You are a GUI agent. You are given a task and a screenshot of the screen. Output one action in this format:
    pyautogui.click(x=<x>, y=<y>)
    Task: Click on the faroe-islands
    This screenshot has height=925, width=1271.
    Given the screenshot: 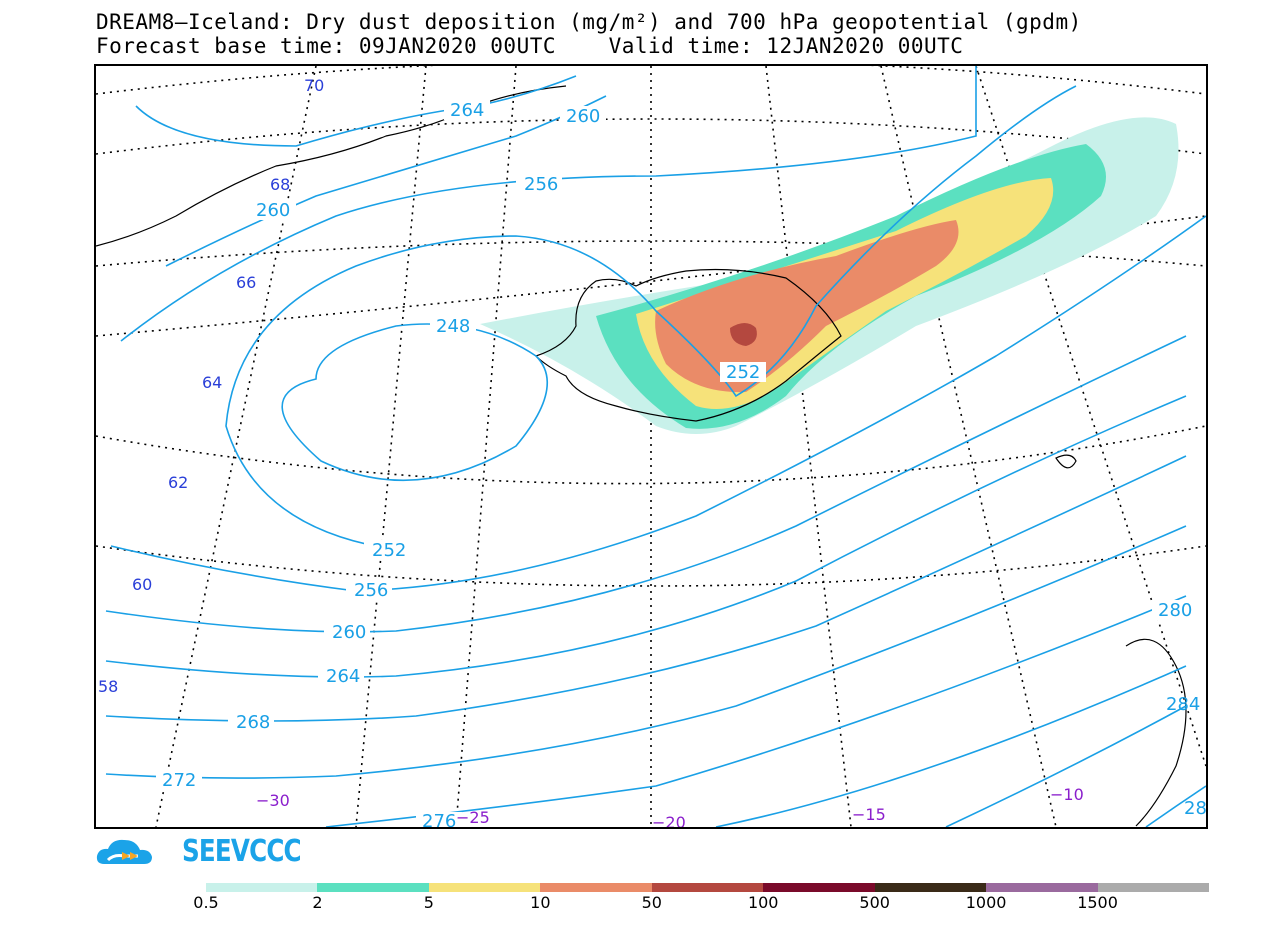 What is the action you would take?
    pyautogui.click(x=1066, y=461)
    